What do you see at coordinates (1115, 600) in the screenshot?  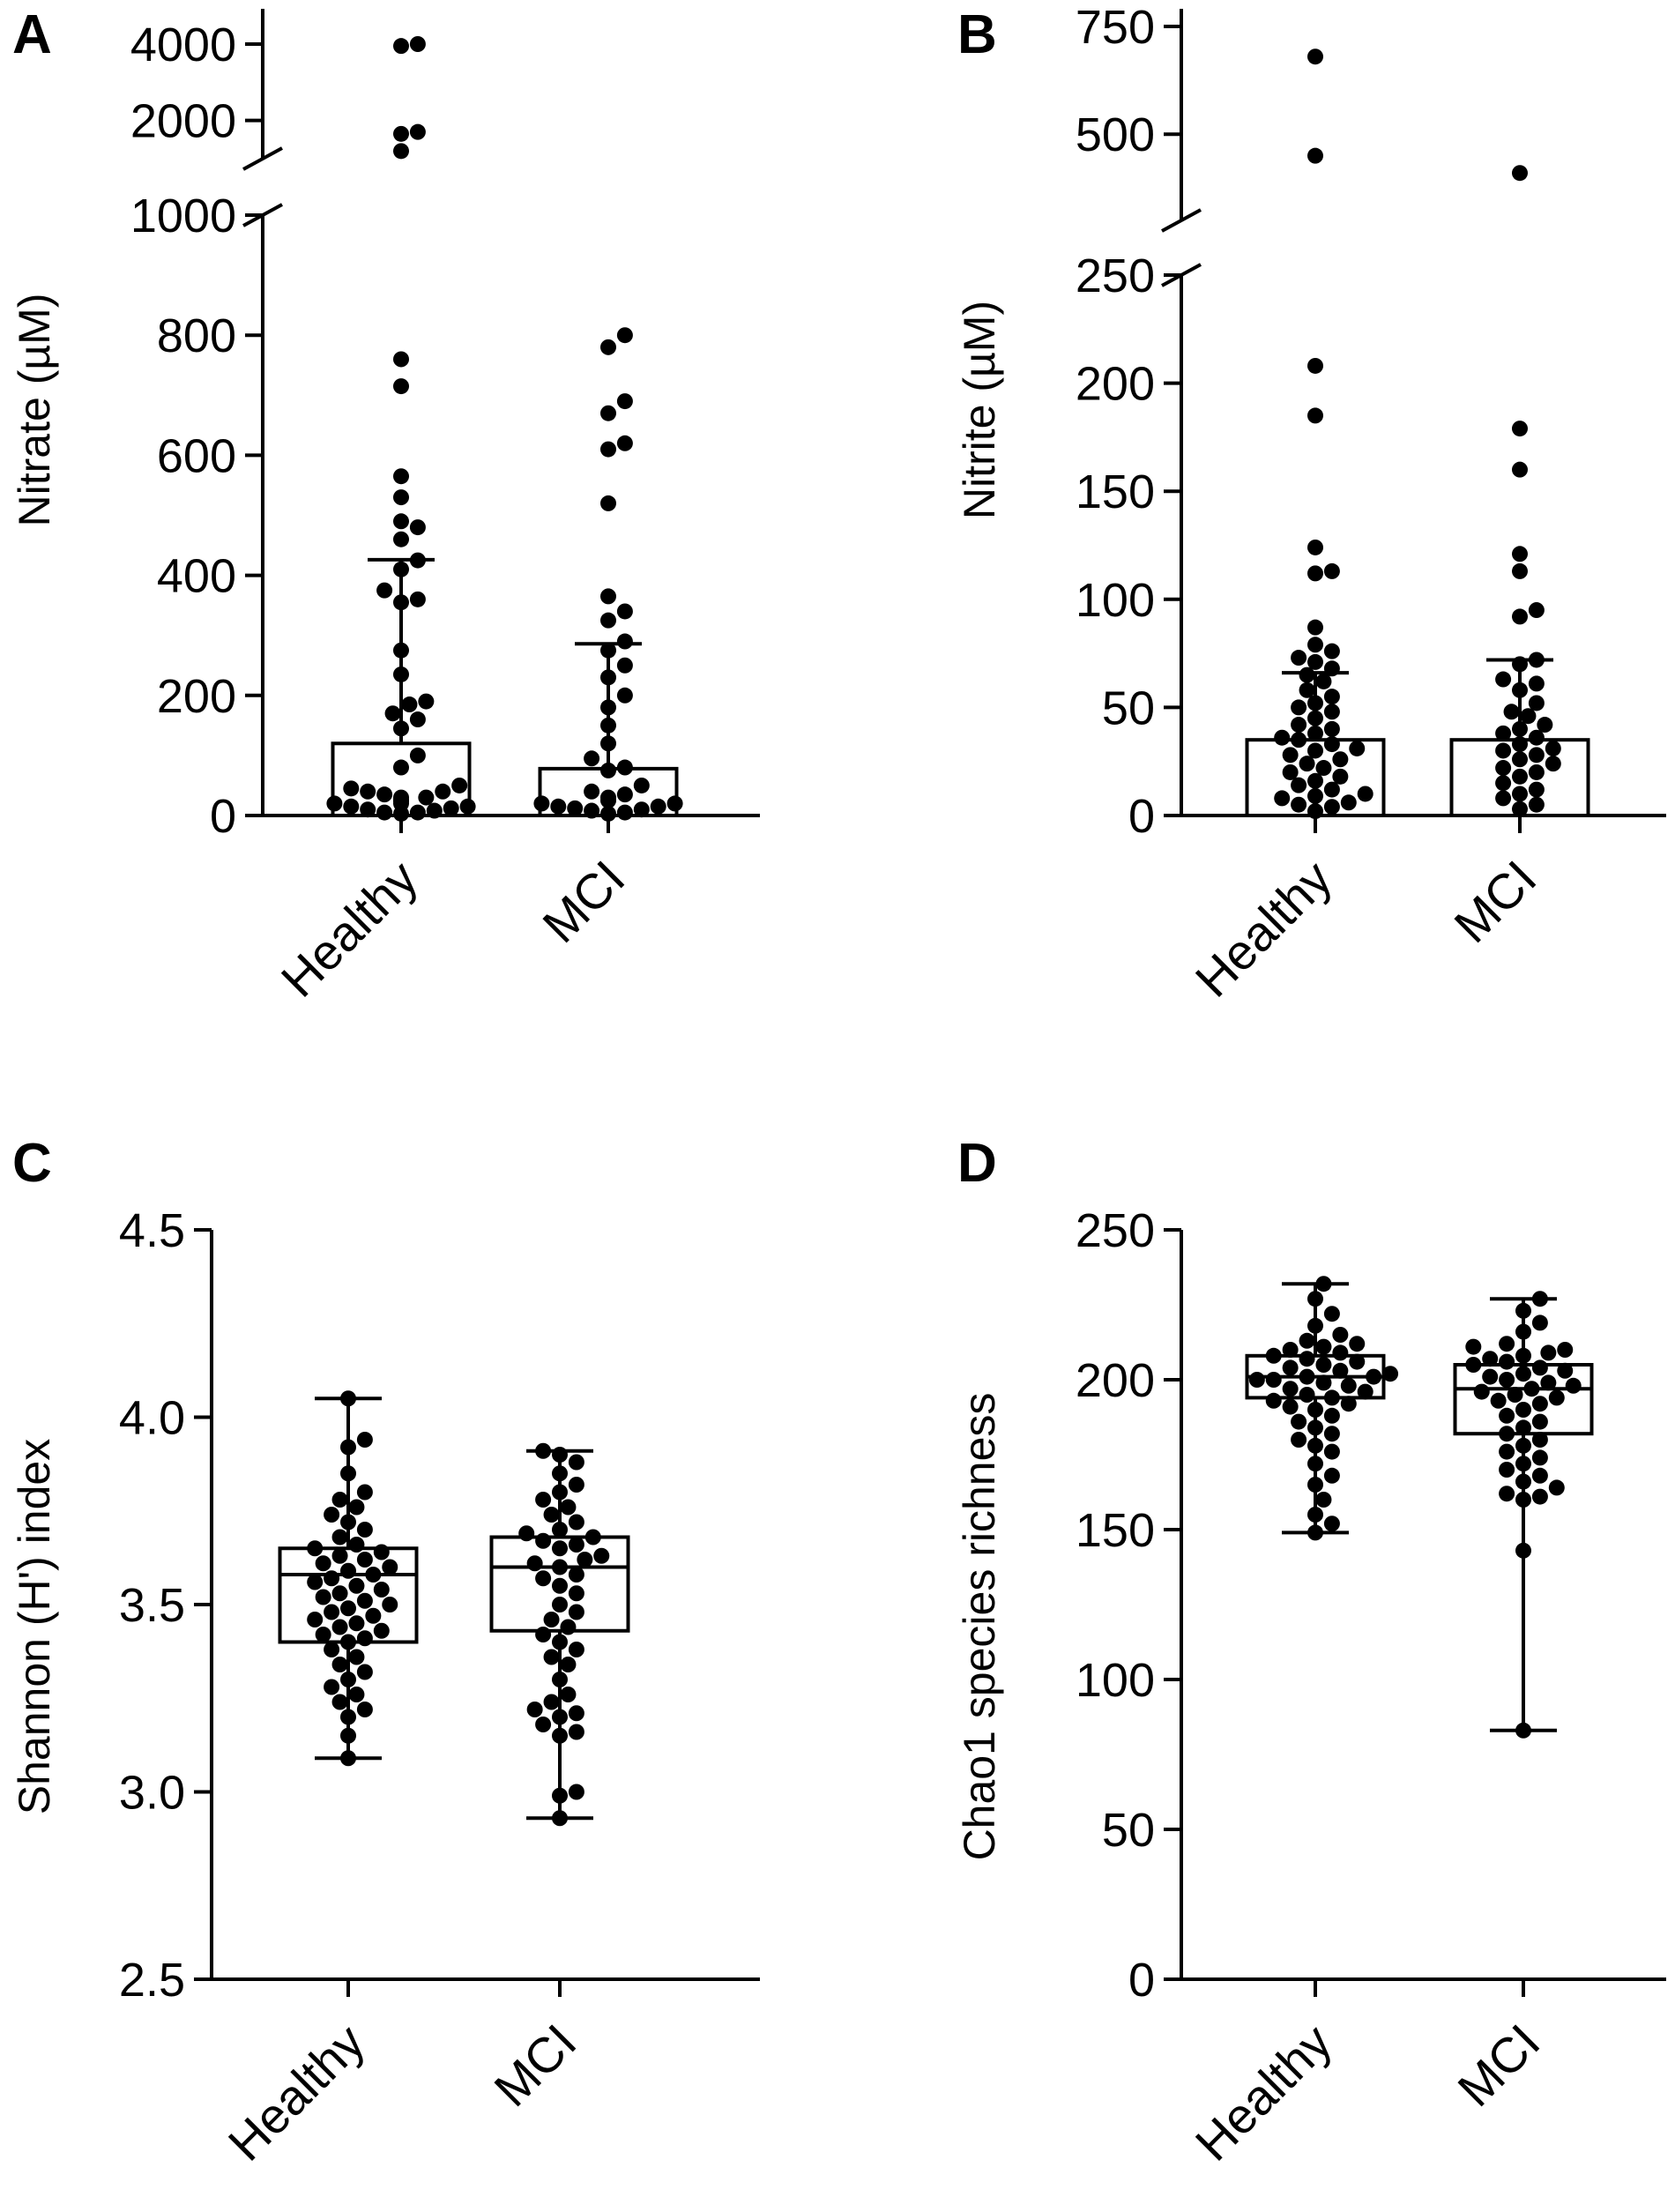 I see `panel-b-y-tick-label: 100` at bounding box center [1115, 600].